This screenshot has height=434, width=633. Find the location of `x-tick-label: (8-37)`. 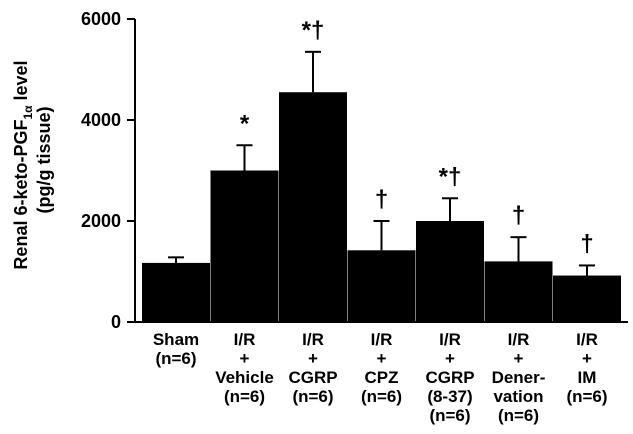

x-tick-label: (8-37) is located at coordinates (449, 396).